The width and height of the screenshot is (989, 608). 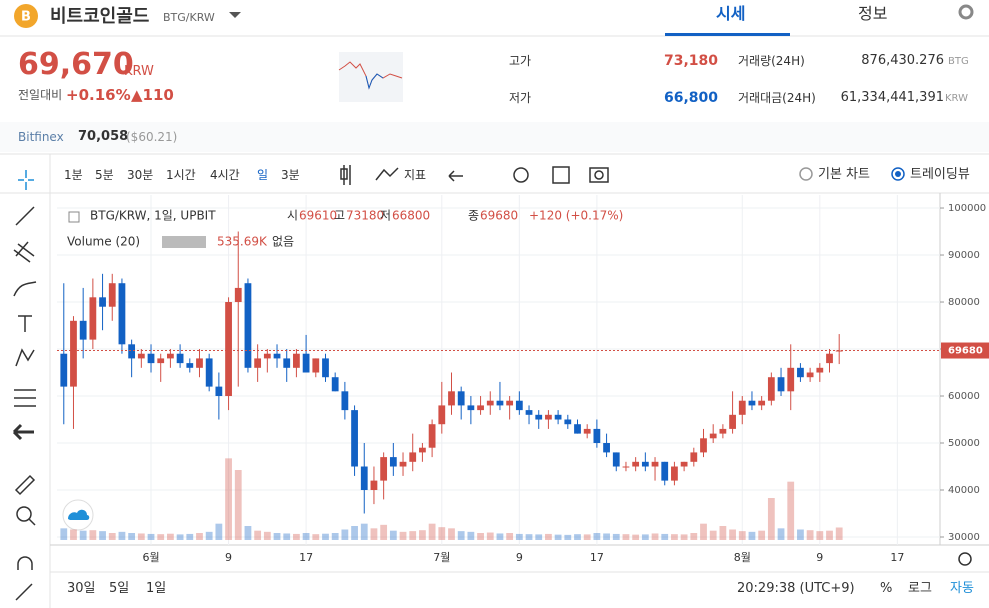 I want to click on legend-symbol: BTG/KRW, 1일, UPBIT, so click(x=153, y=216).